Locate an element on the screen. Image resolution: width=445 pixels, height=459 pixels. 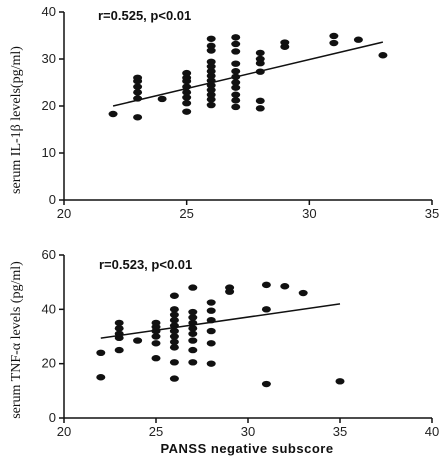
il1b-regression-line is located at coordinates (248, 74).